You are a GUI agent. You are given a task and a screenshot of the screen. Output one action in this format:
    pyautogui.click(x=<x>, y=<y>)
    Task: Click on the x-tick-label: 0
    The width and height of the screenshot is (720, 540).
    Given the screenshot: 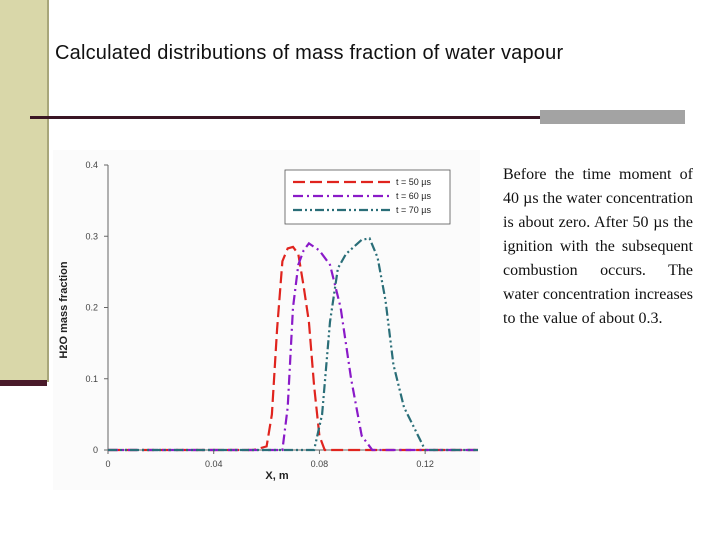 What is the action you would take?
    pyautogui.click(x=107, y=464)
    